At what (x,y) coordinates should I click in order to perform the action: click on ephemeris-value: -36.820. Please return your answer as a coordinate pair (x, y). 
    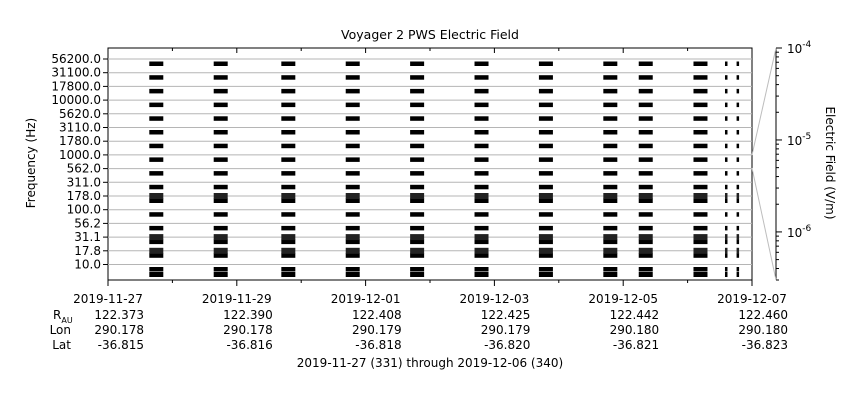
    Looking at the image, I should click on (507, 345).